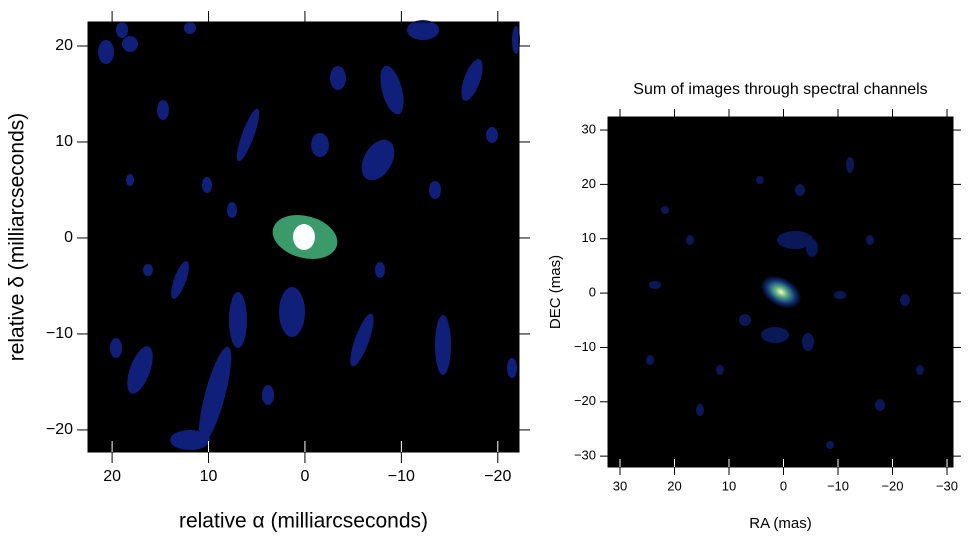 The height and width of the screenshot is (544, 970). What do you see at coordinates (780, 523) in the screenshot?
I see `x-axis-label: RA (mas)` at bounding box center [780, 523].